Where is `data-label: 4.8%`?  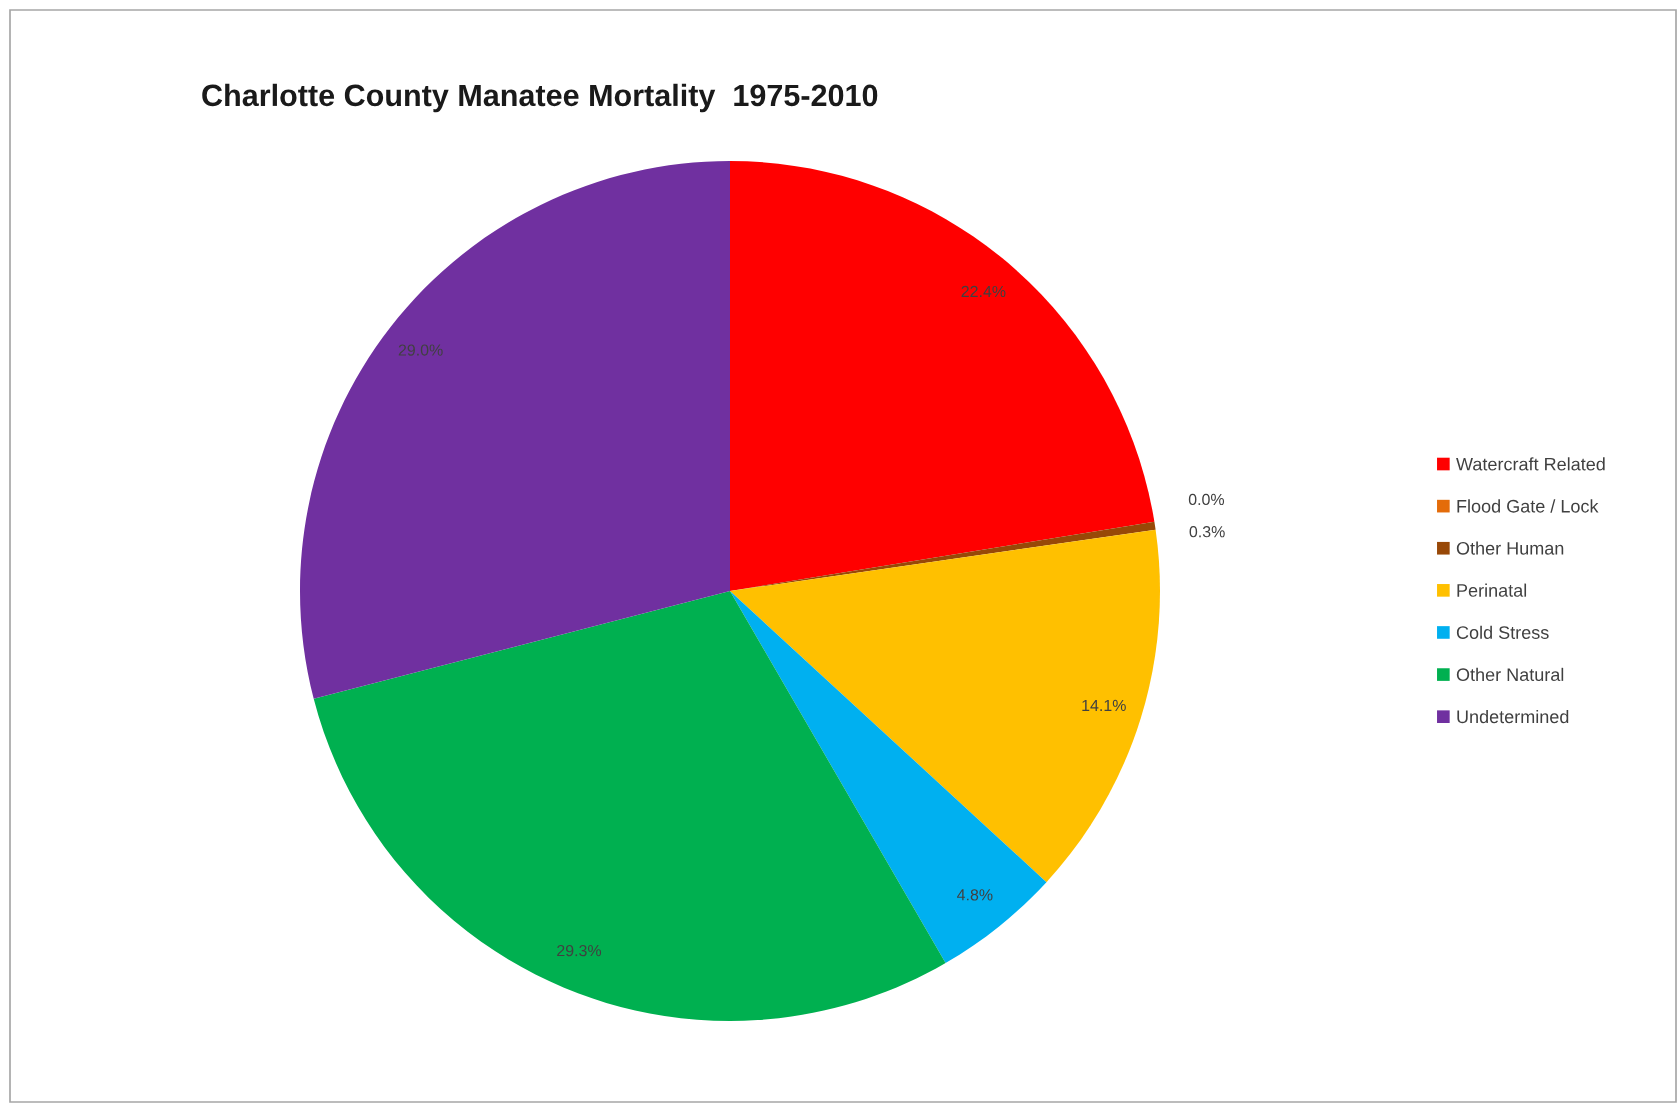 data-label: 4.8% is located at coordinates (975, 895).